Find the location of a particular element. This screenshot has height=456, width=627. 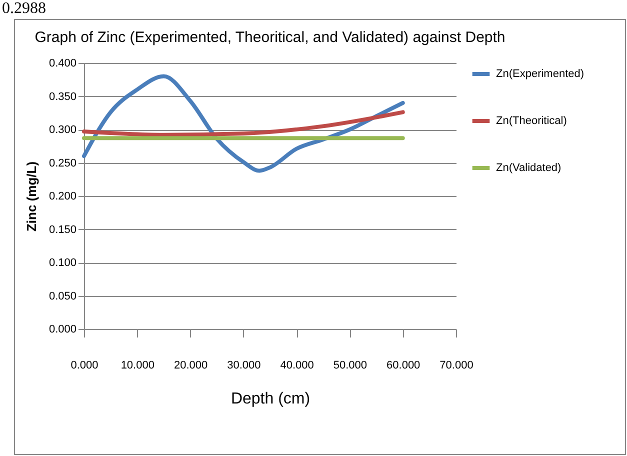

line-series is located at coordinates (243, 123).